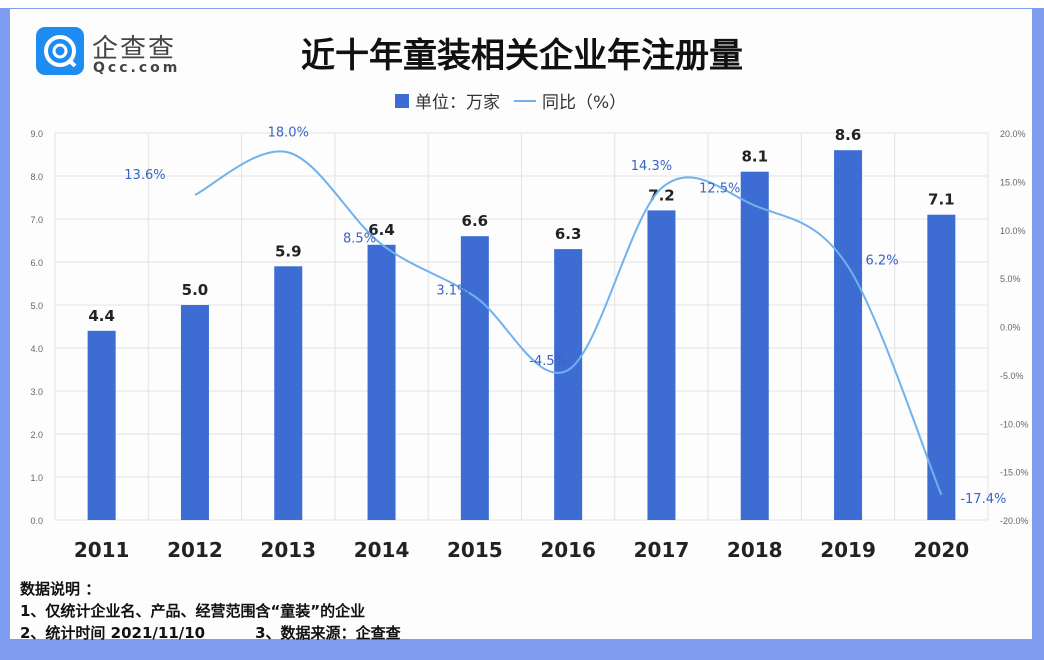  What do you see at coordinates (36, 263) in the screenshot?
I see `y-left-tick-label: 6.0` at bounding box center [36, 263].